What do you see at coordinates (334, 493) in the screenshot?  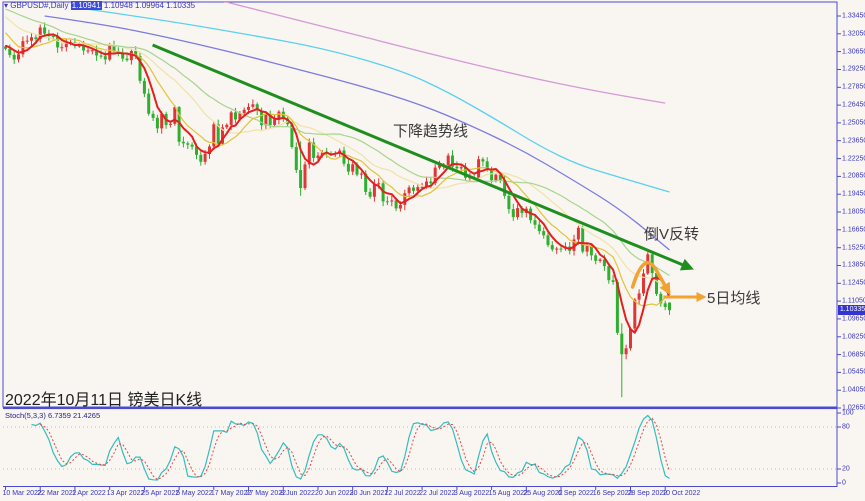 I see `date-label: 20 Jun 2022` at bounding box center [334, 493].